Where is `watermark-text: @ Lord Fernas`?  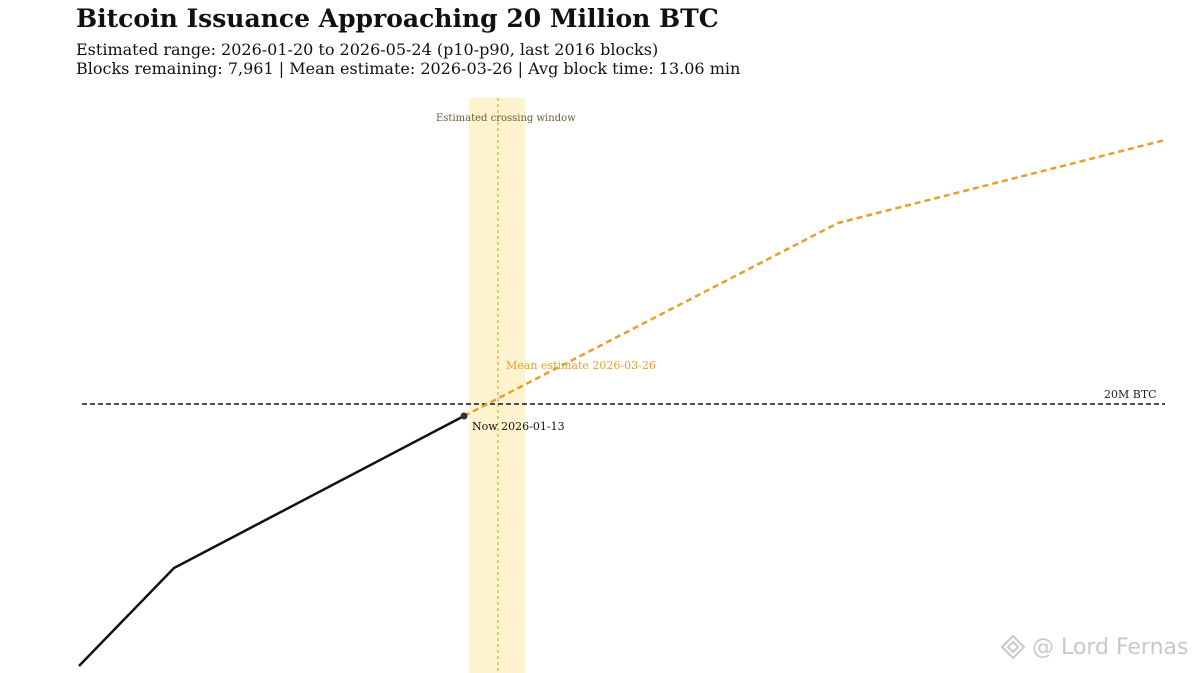
watermark-text: @ Lord Fernas is located at coordinates (1110, 647).